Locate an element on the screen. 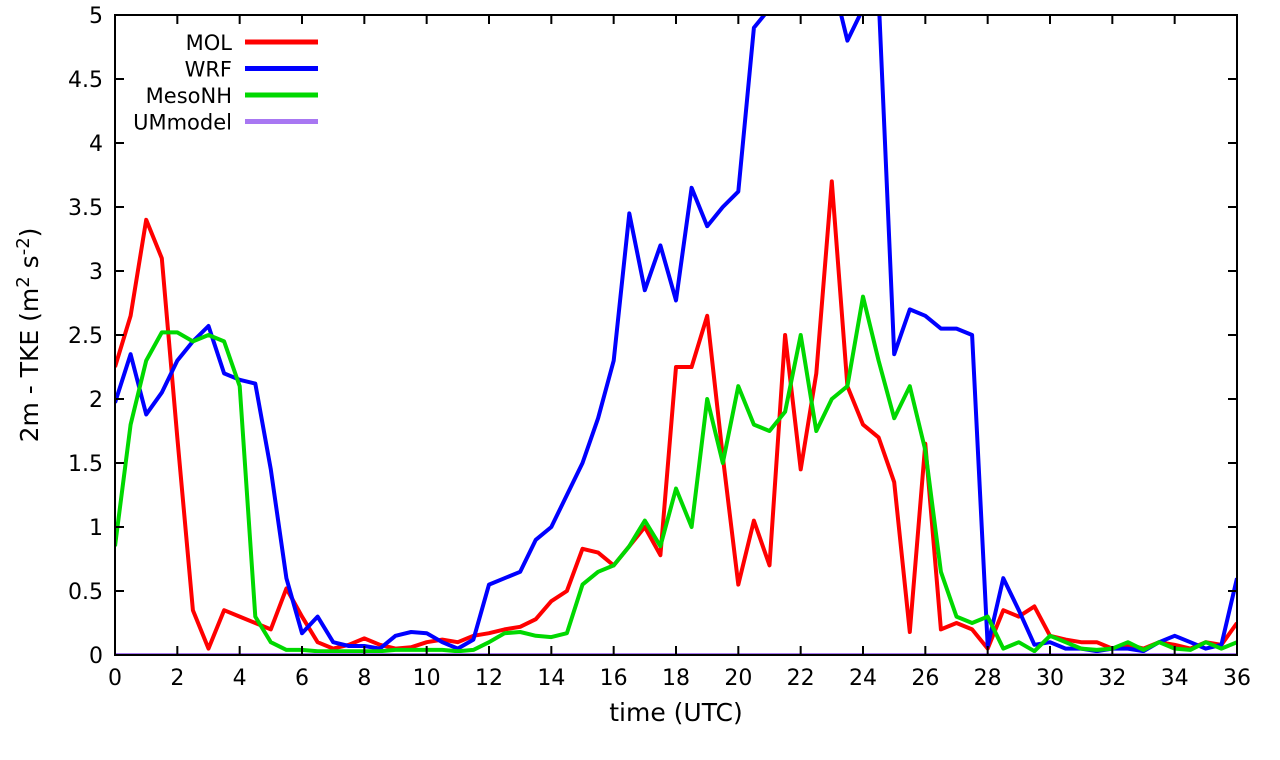  x-tick-label: 6 is located at coordinates (302, 678).